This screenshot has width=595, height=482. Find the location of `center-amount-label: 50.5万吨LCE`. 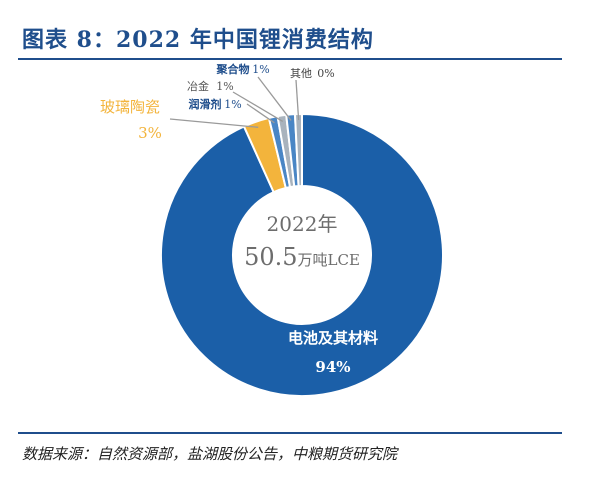

center-amount-label: 50.5万吨LCE is located at coordinates (302, 257).